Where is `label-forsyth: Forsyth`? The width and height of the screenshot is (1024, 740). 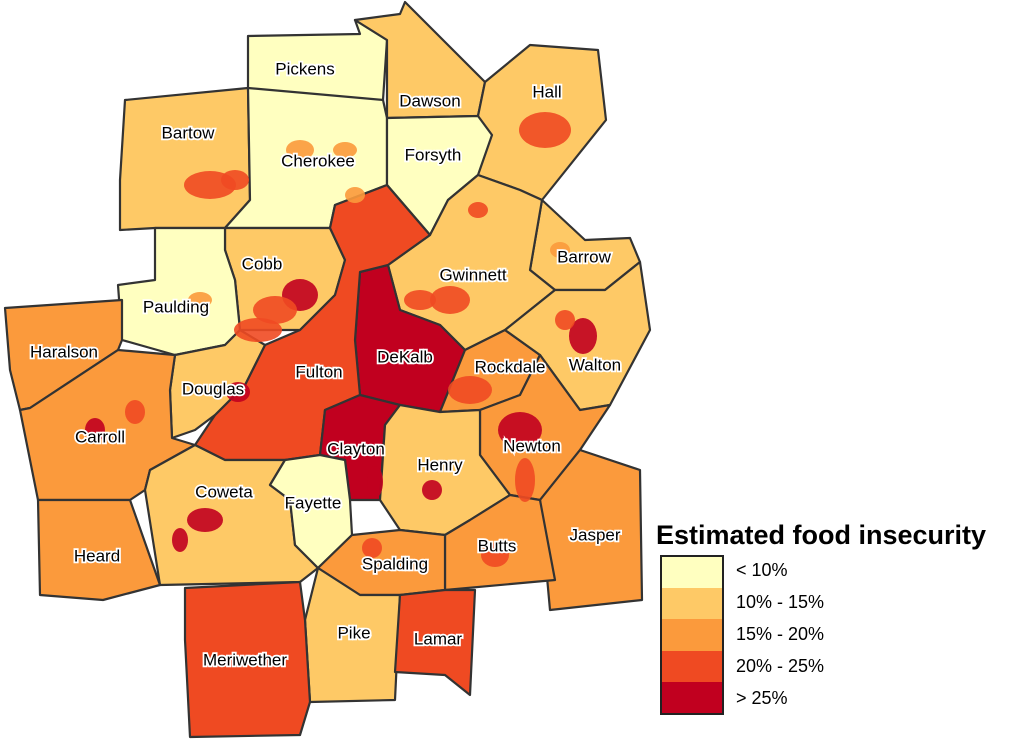 label-forsyth: Forsyth is located at coordinates (433, 154).